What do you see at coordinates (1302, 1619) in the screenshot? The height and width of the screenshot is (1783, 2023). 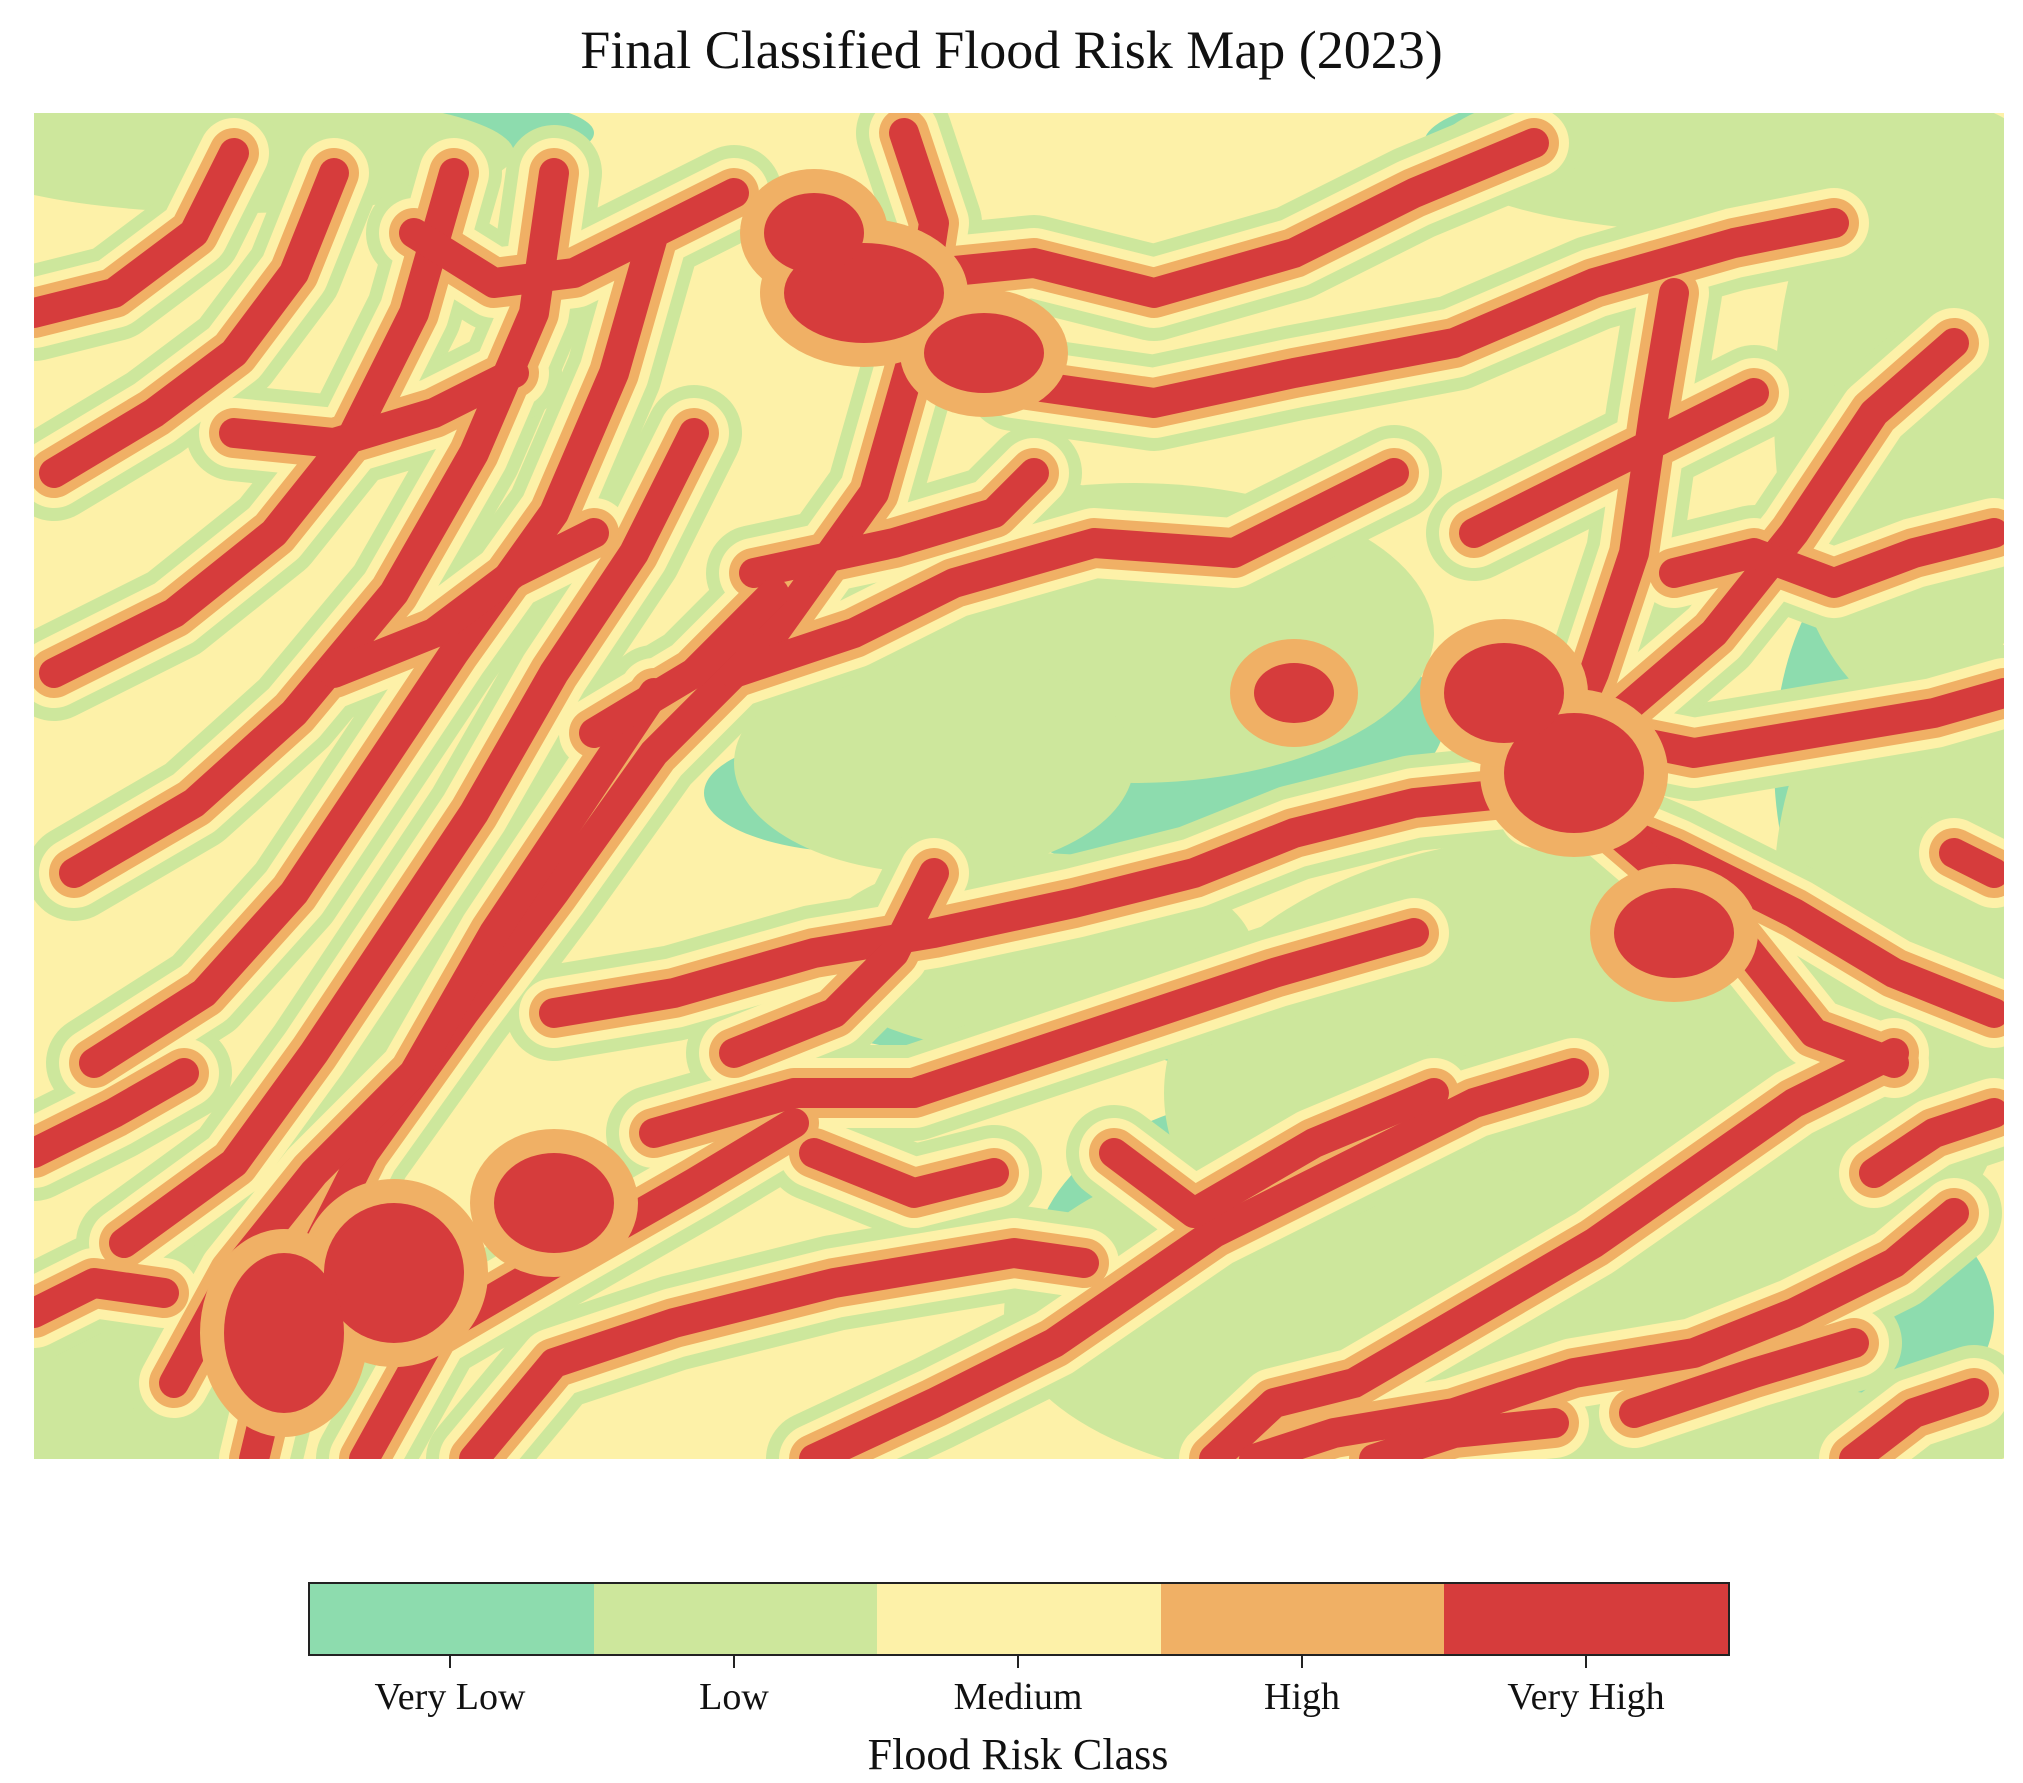 I see `colorbar-high` at bounding box center [1302, 1619].